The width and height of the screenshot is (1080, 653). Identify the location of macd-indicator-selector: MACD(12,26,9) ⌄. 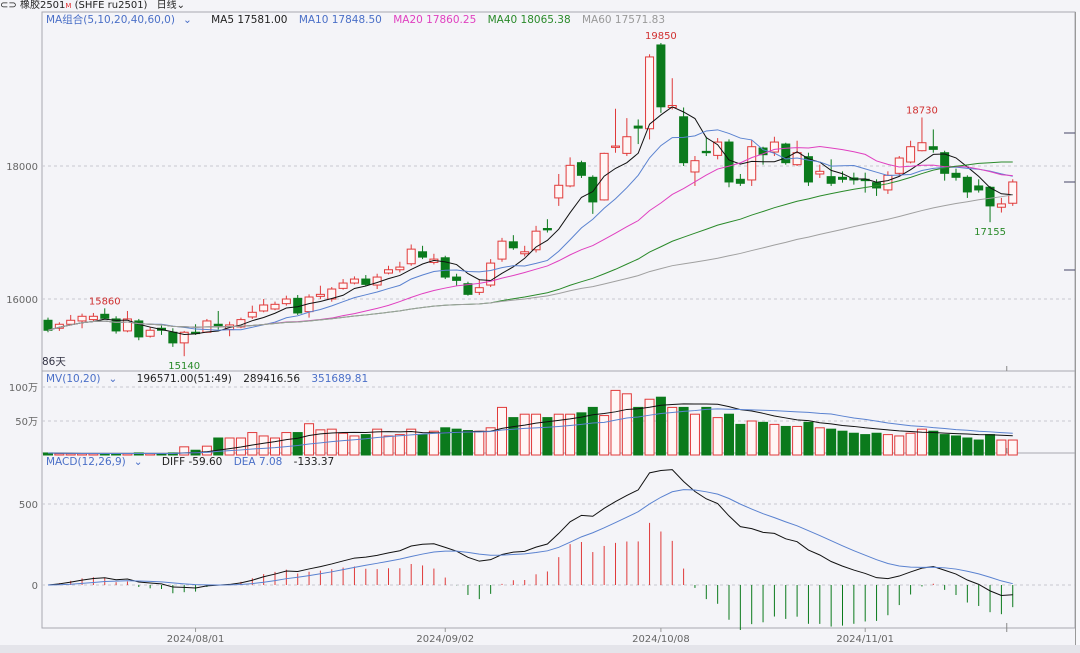
(98, 462).